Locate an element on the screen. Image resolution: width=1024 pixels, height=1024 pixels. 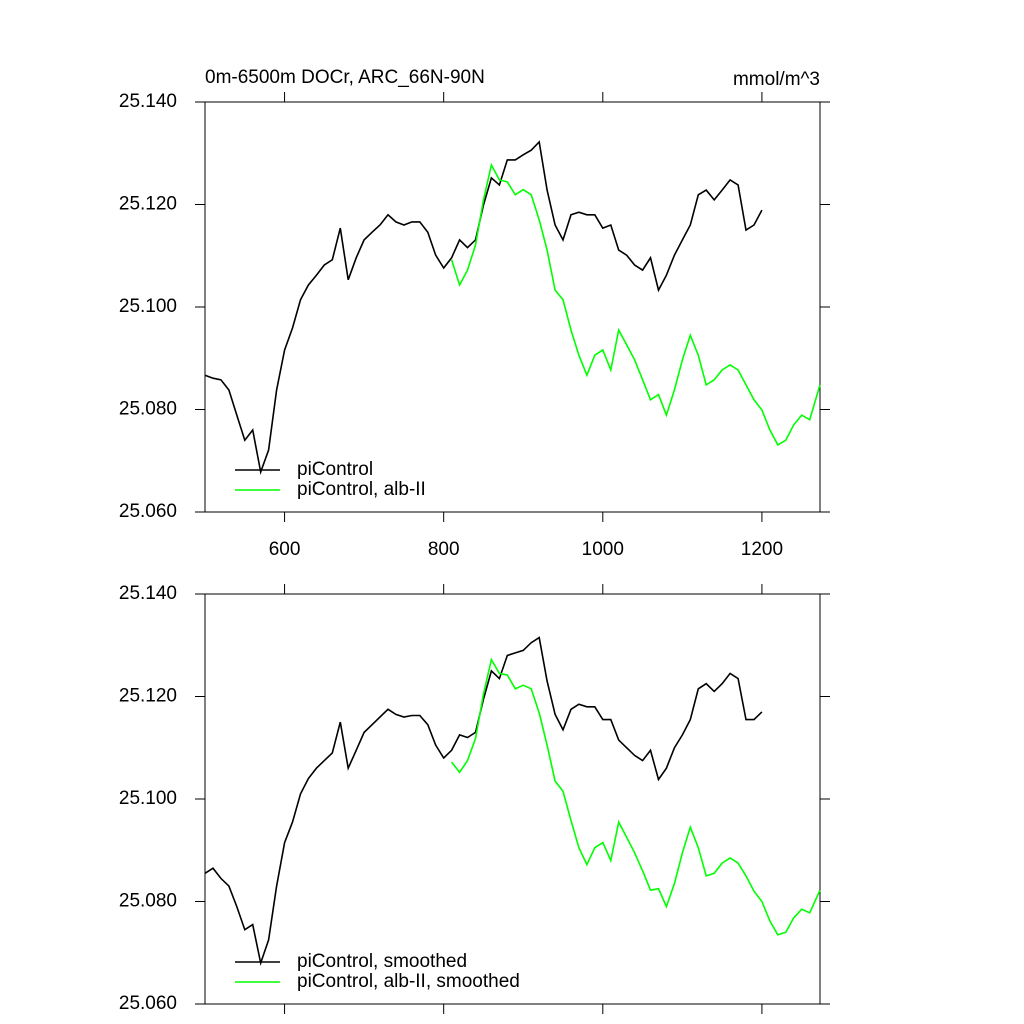
x-tick-label: 1200 is located at coordinates (762, 549).